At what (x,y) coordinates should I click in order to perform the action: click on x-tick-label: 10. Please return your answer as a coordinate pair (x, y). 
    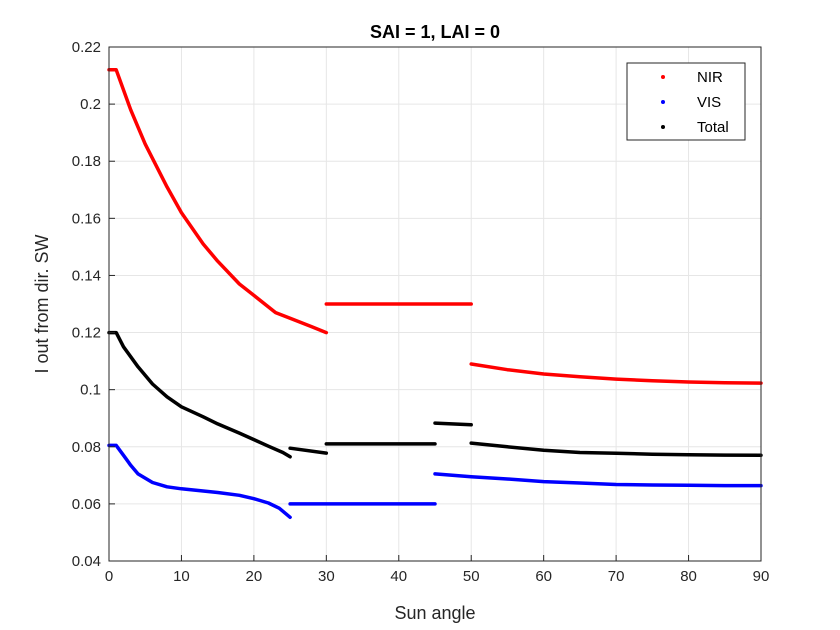
    Looking at the image, I should click on (181, 576).